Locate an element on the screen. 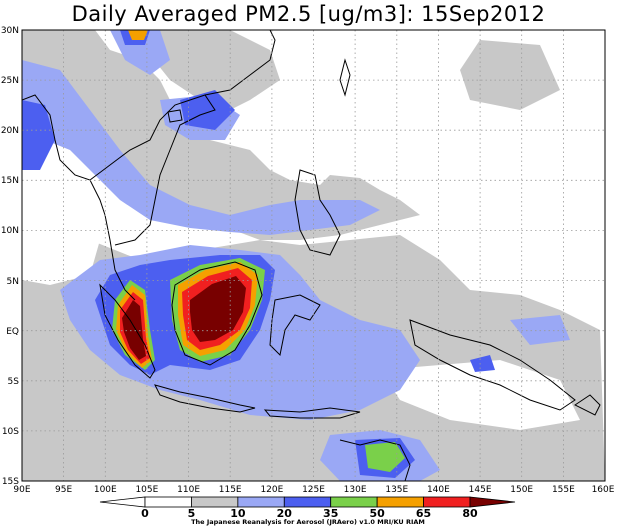  lat-label-5s: 5S is located at coordinates (14, 382).